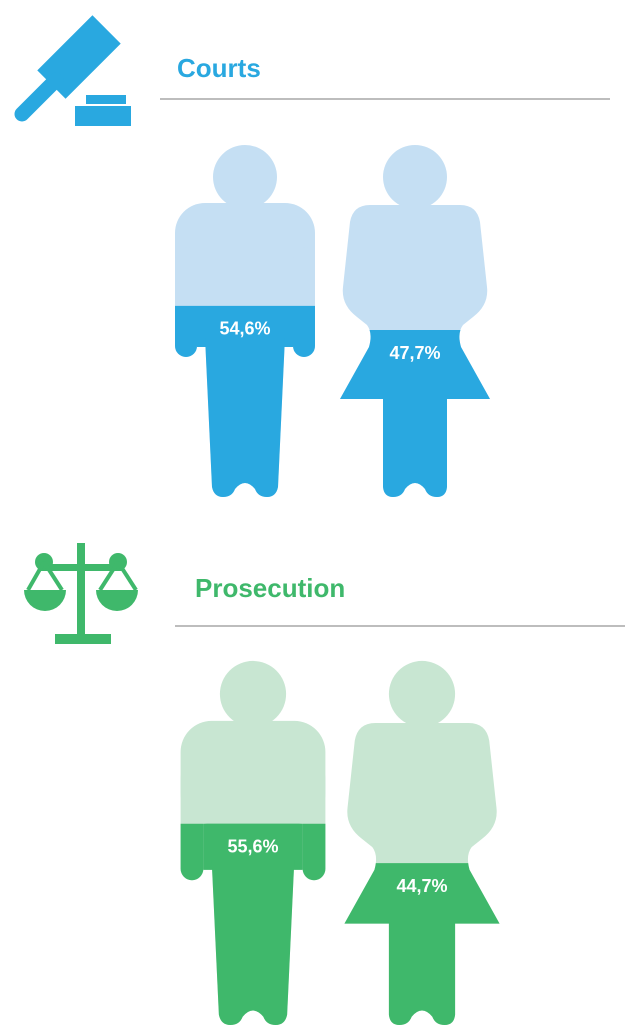  I want to click on value-label: 47,7%, so click(414, 353).